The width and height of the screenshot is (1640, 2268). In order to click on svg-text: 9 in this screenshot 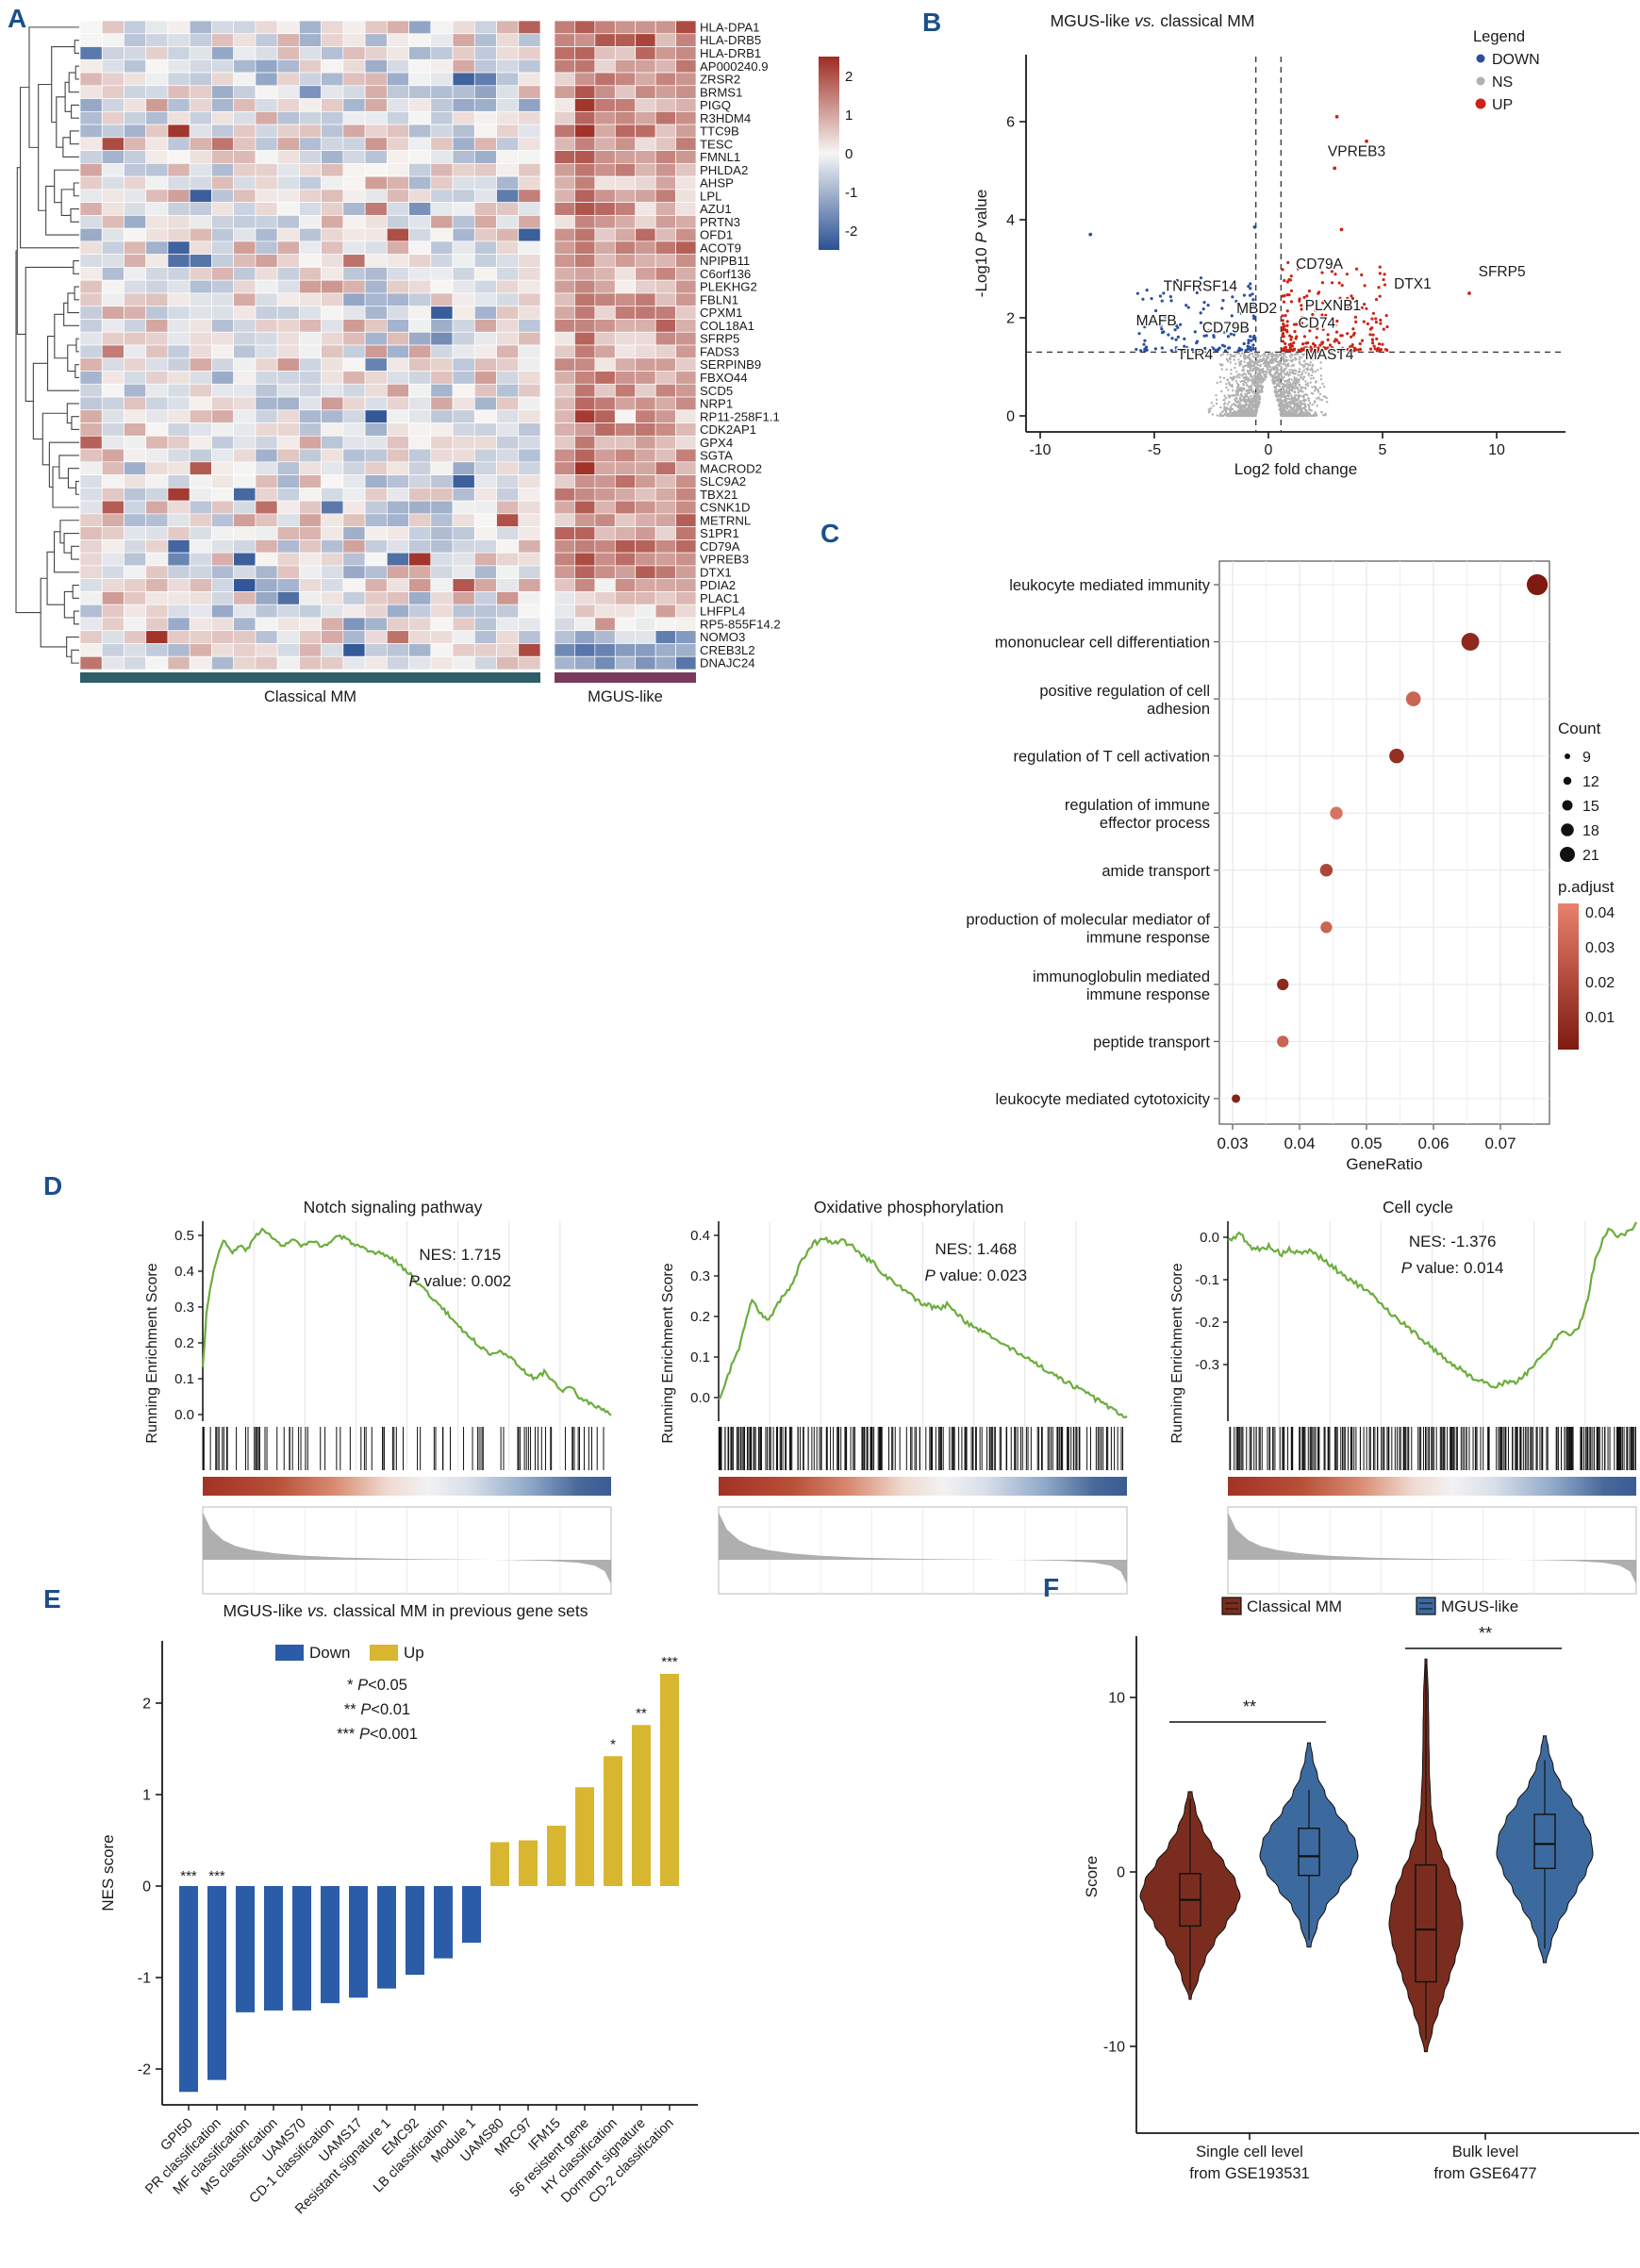, I will do `click(1586, 758)`.